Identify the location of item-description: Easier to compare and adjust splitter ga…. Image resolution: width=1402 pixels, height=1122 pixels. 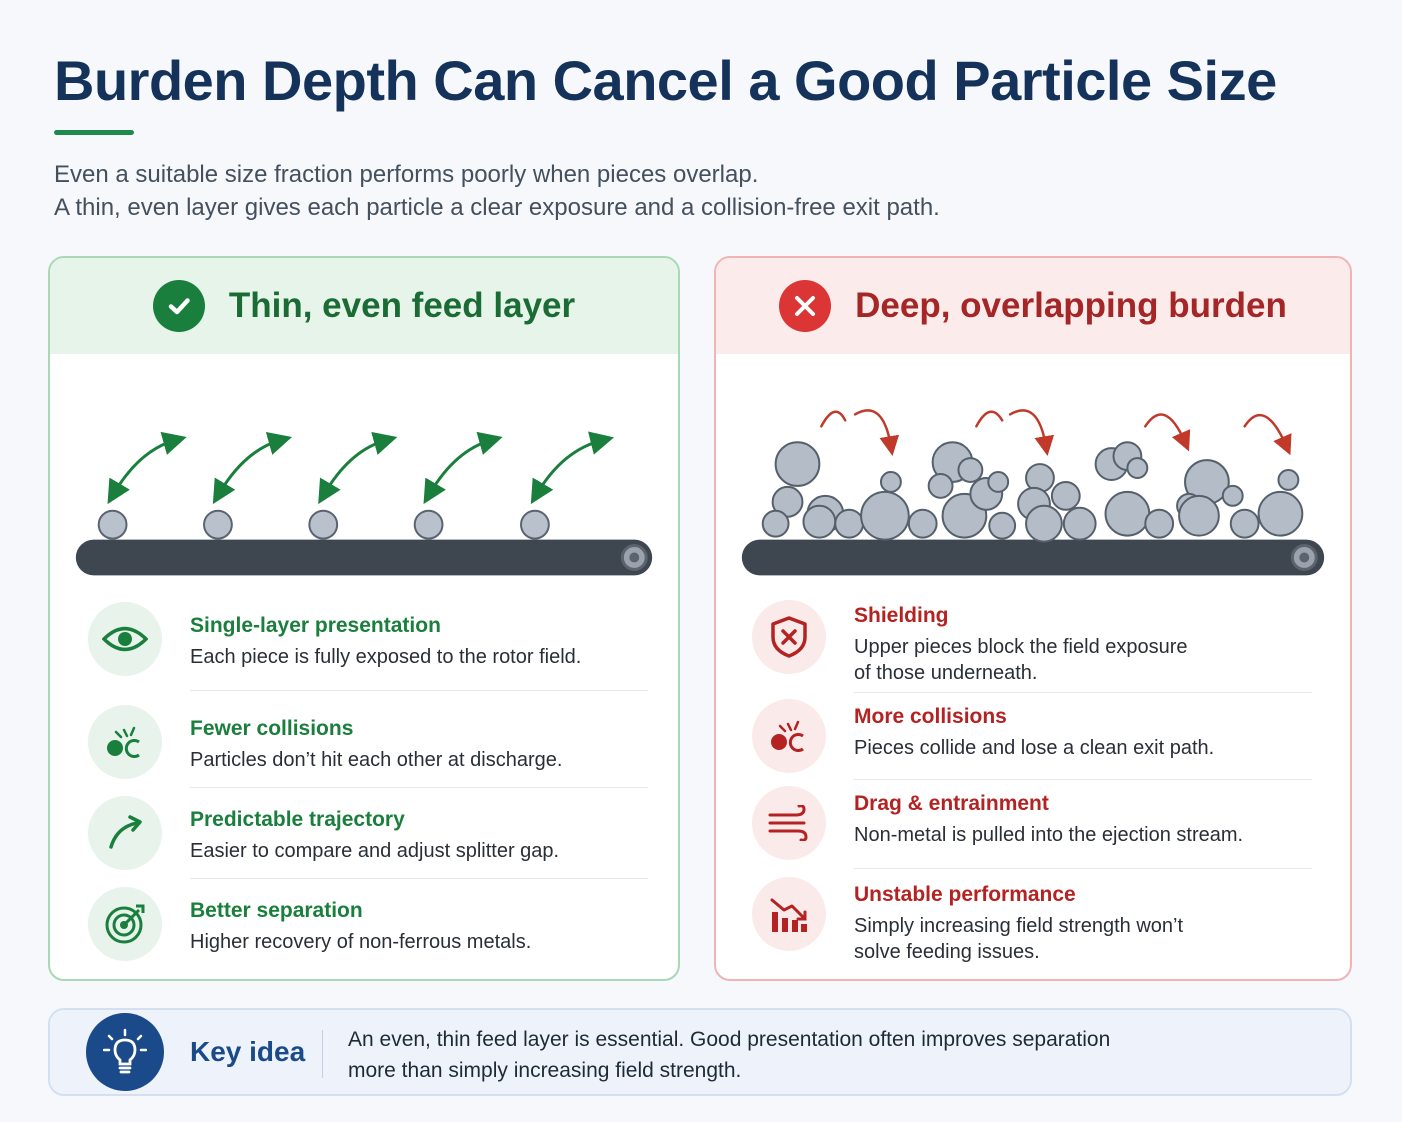
(375, 851).